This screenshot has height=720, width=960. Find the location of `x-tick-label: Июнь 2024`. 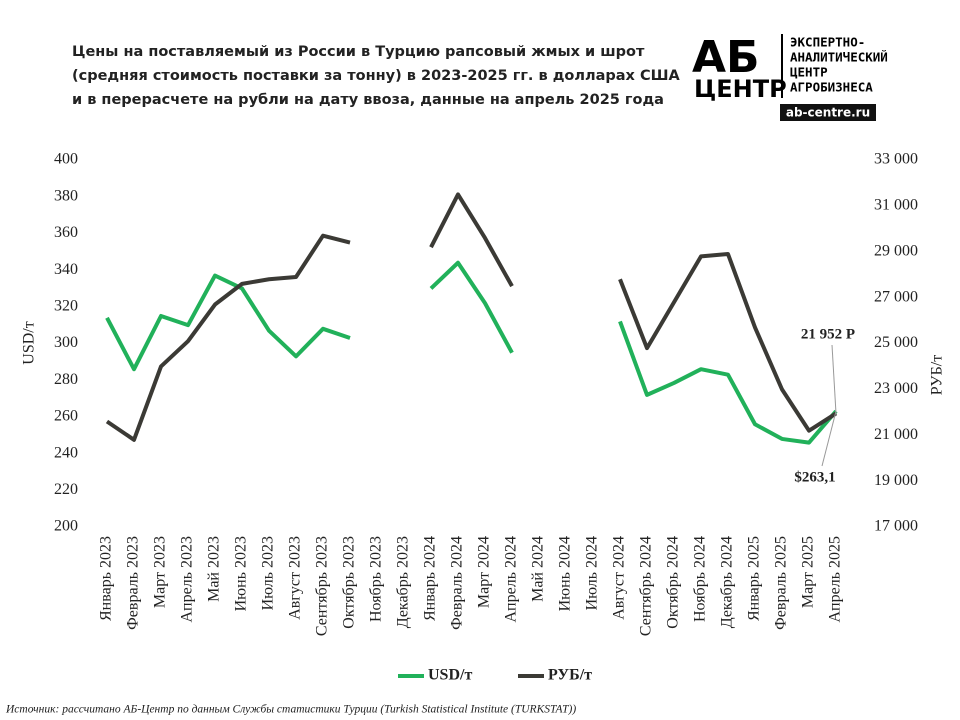

x-tick-label: Июнь 2024 is located at coordinates (565, 573).